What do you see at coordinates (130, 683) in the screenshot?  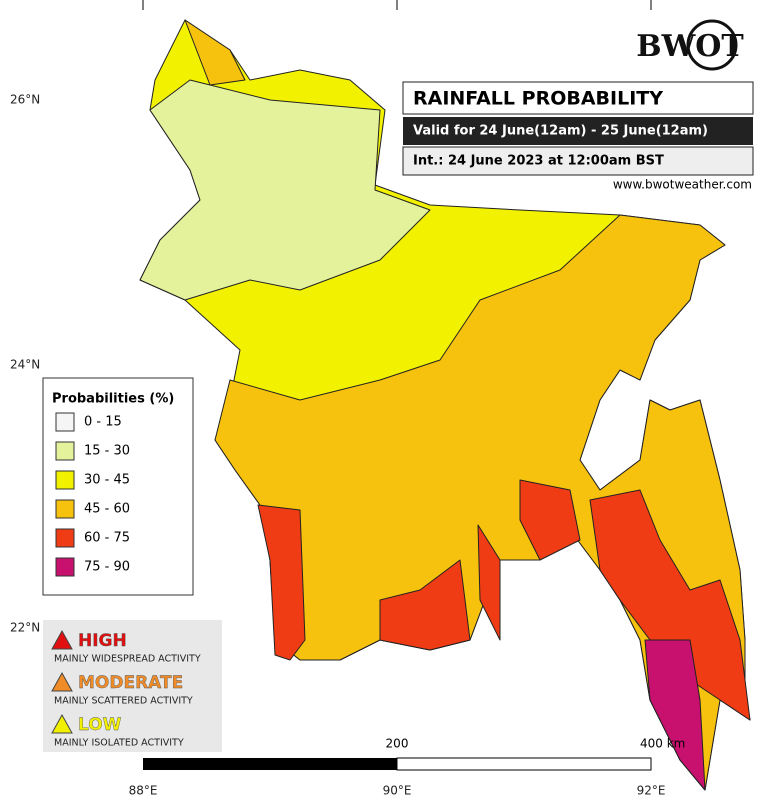 I see `alert-level: MODERATE` at bounding box center [130, 683].